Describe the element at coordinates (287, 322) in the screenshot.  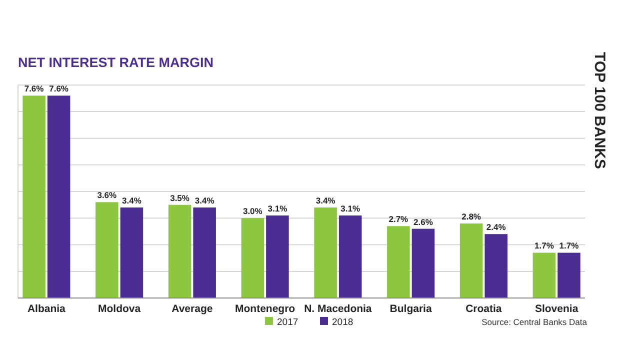
I see `legend-label: 2017` at that location.